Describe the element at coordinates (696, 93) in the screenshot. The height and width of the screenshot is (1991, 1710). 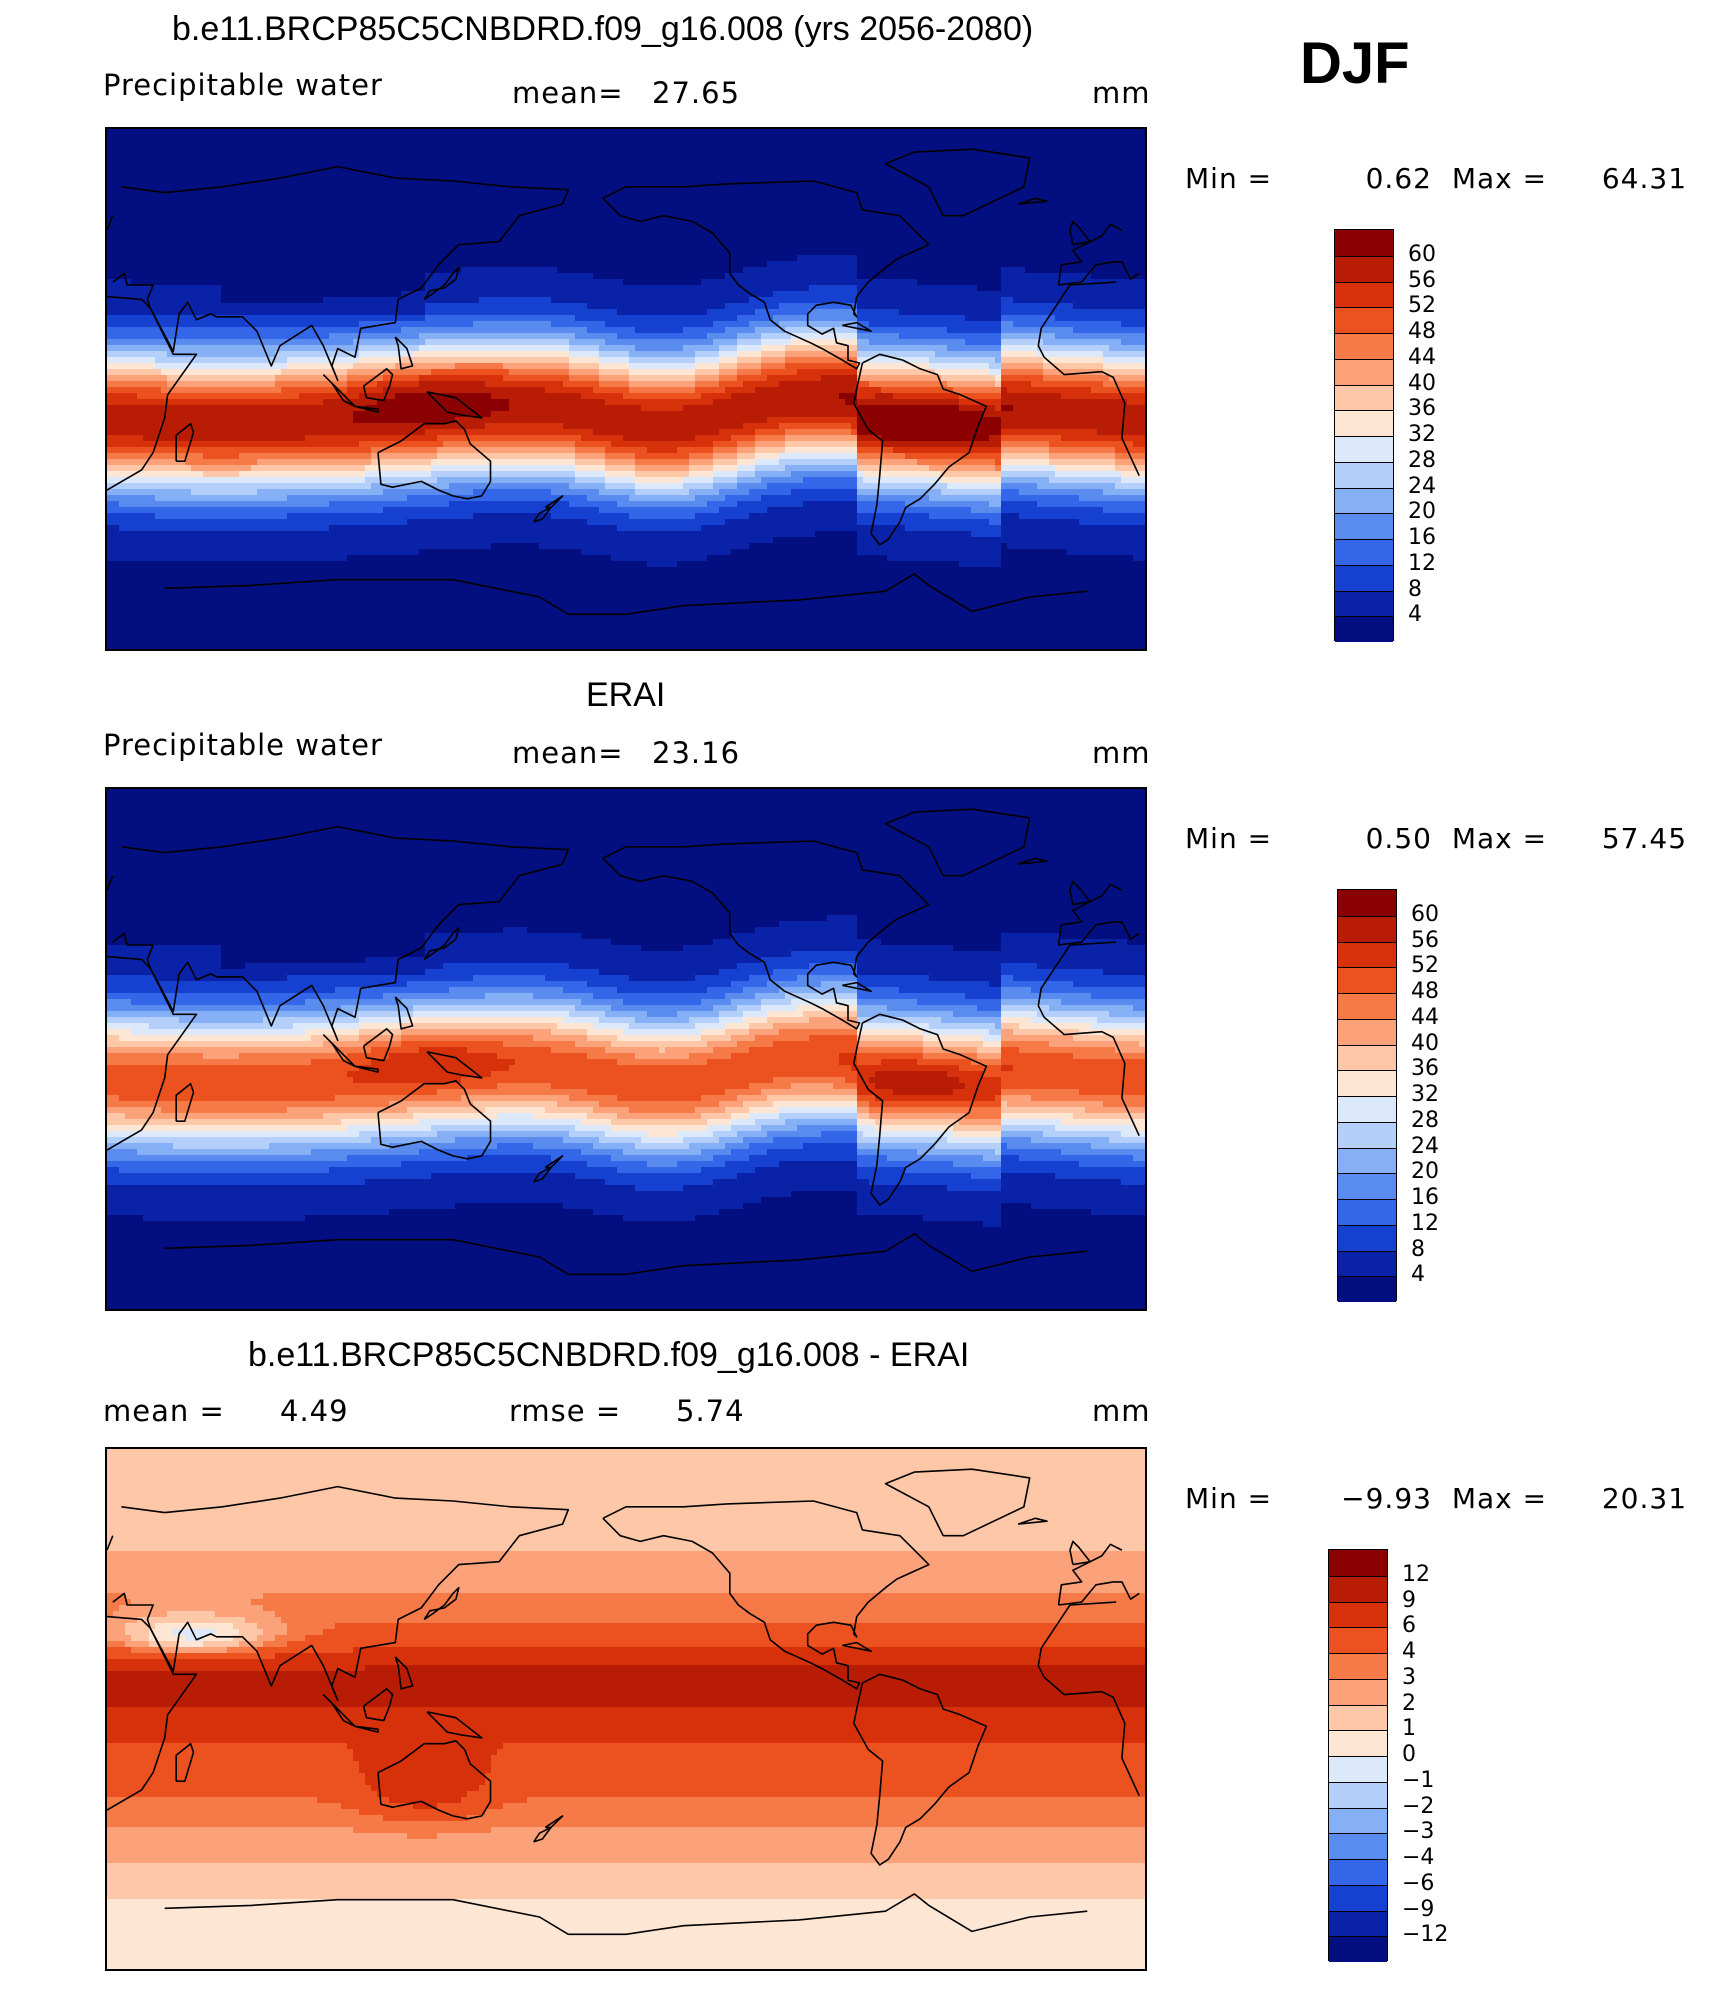
I see `mean-value: 27.65` at that location.